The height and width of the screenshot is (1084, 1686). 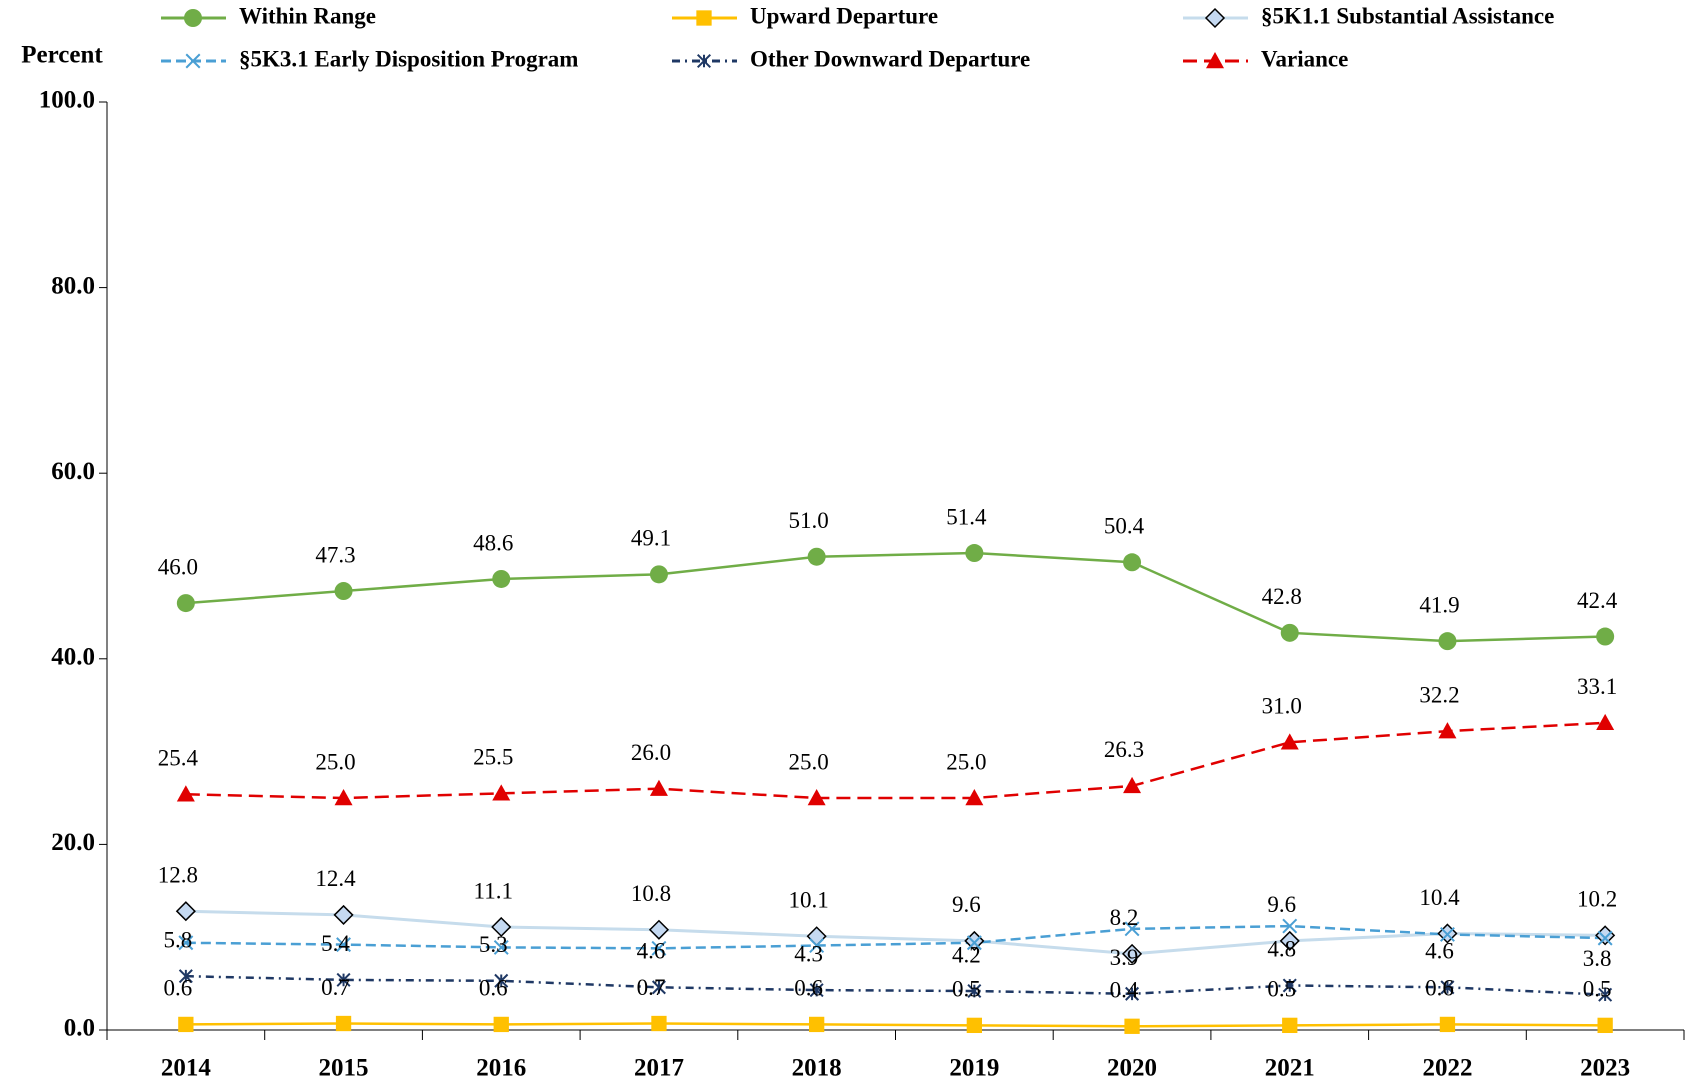 What do you see at coordinates (1124, 990) in the screenshot?
I see `data-label: 0.4` at bounding box center [1124, 990].